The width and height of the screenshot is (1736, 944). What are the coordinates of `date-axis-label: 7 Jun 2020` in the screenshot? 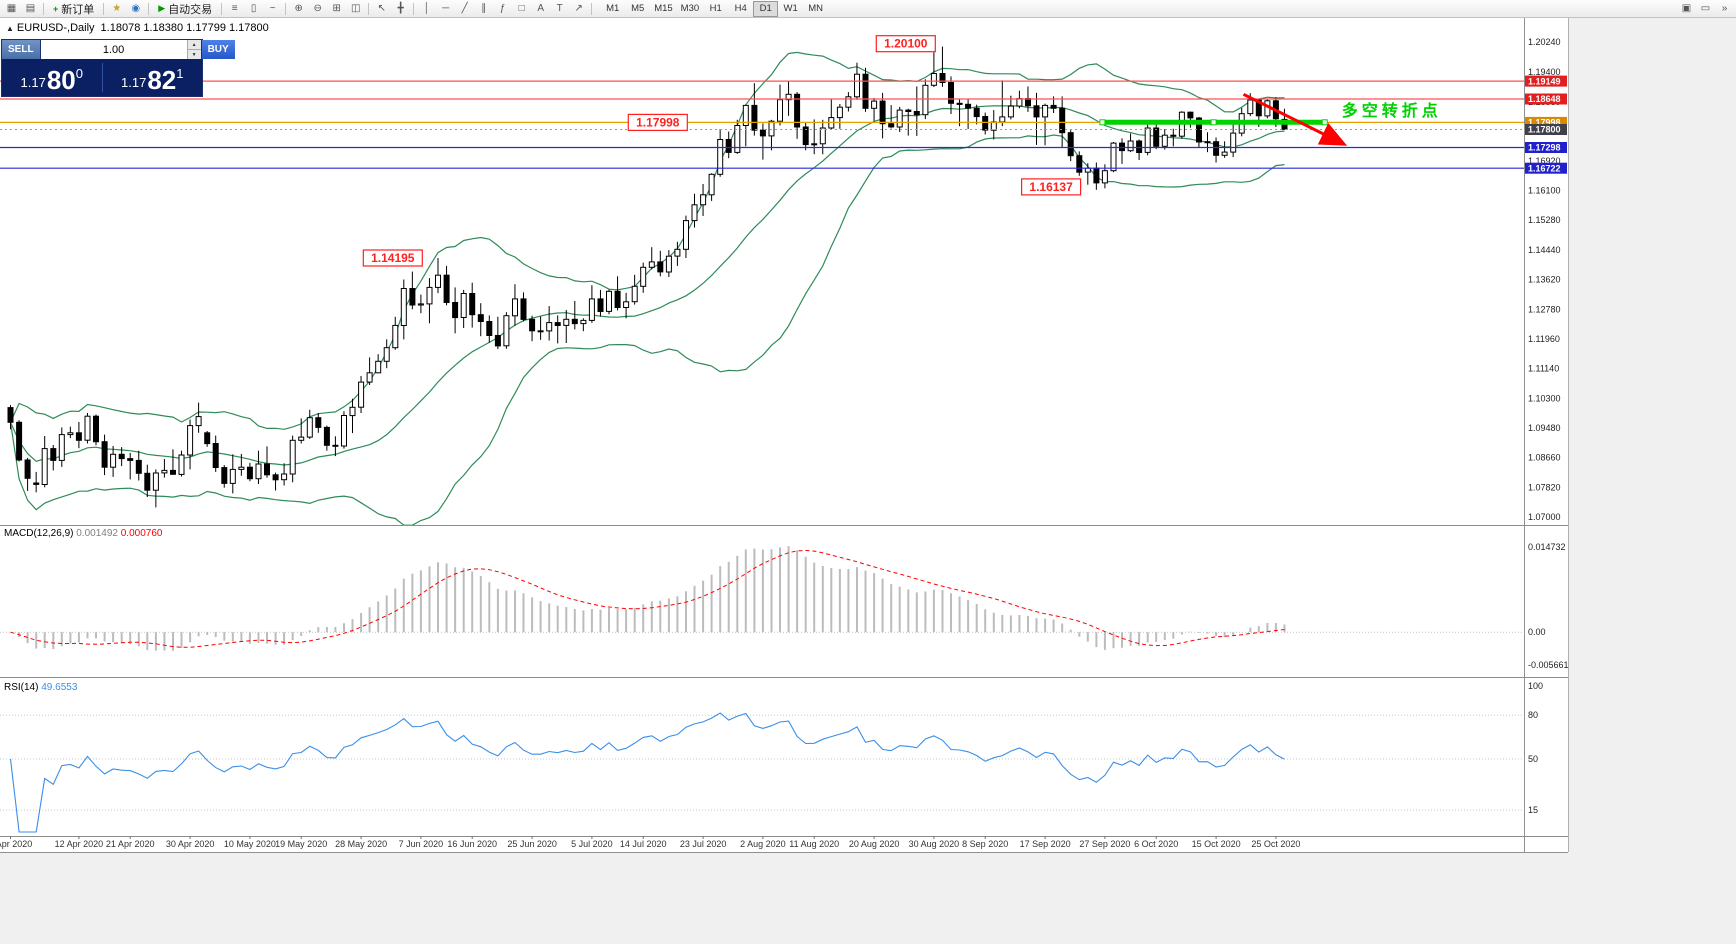 It's located at (421, 844).